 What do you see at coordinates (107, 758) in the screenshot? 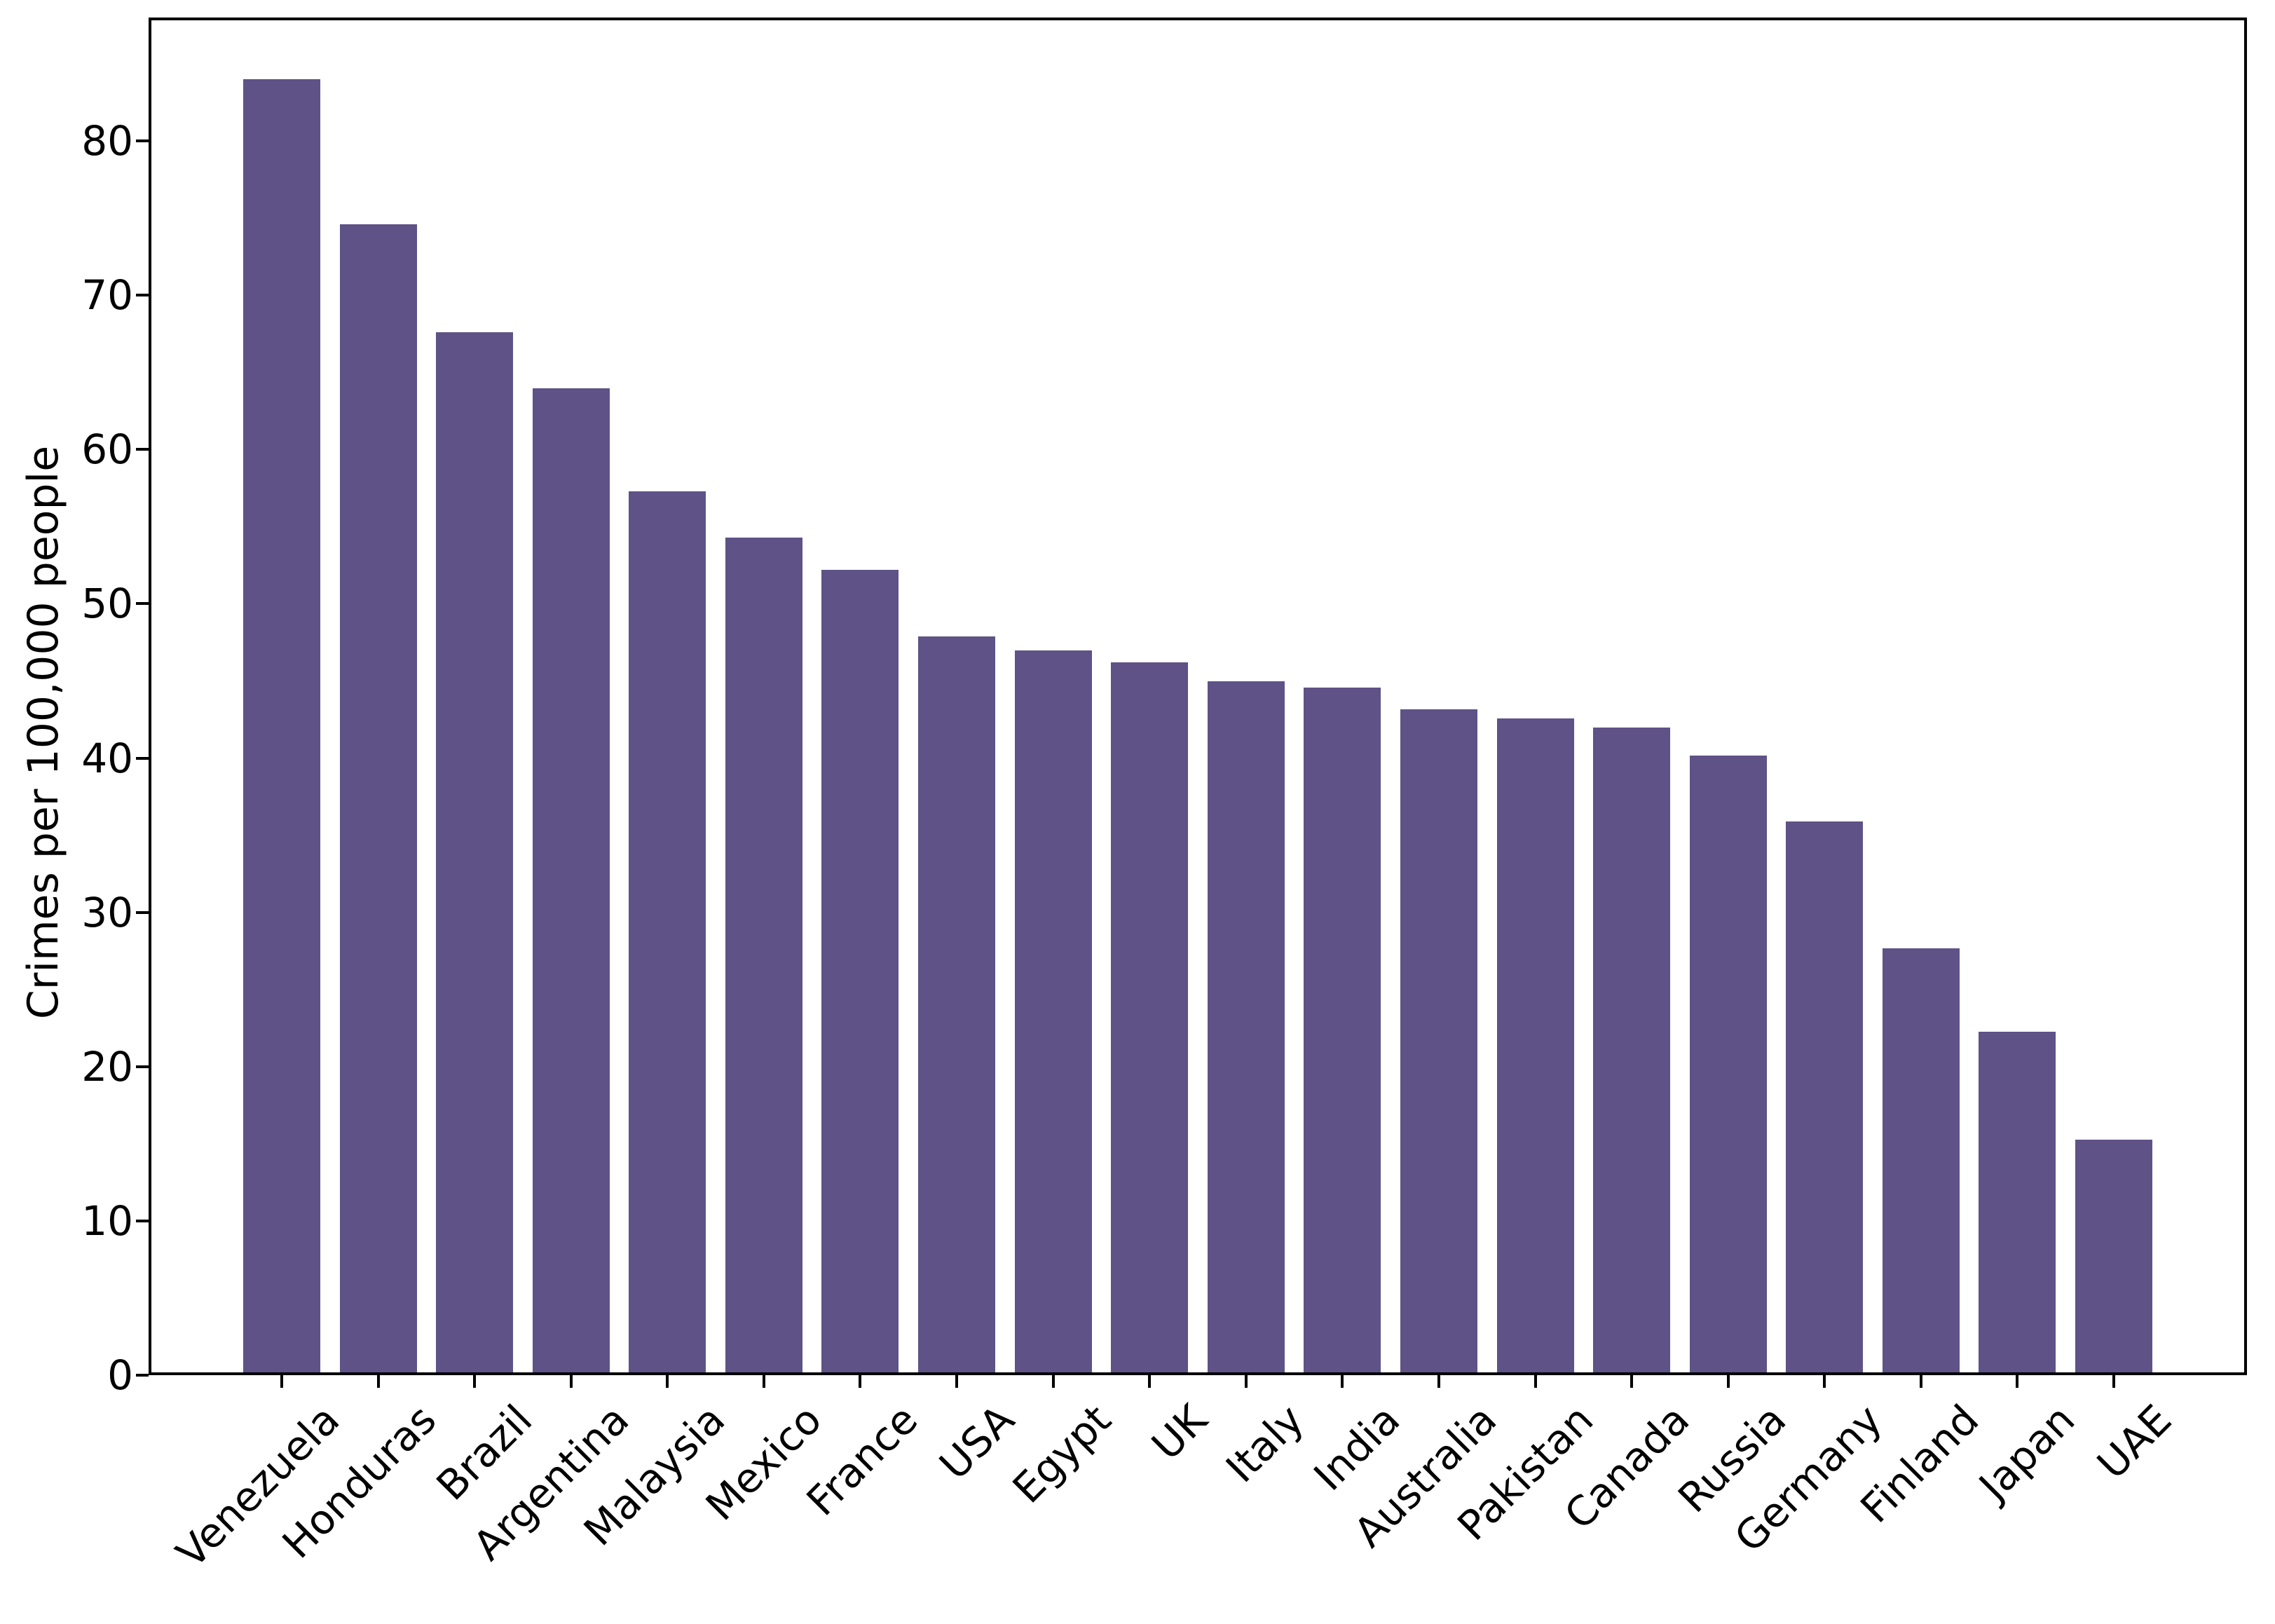
I see `y-tick-label-40: 40` at bounding box center [107, 758].